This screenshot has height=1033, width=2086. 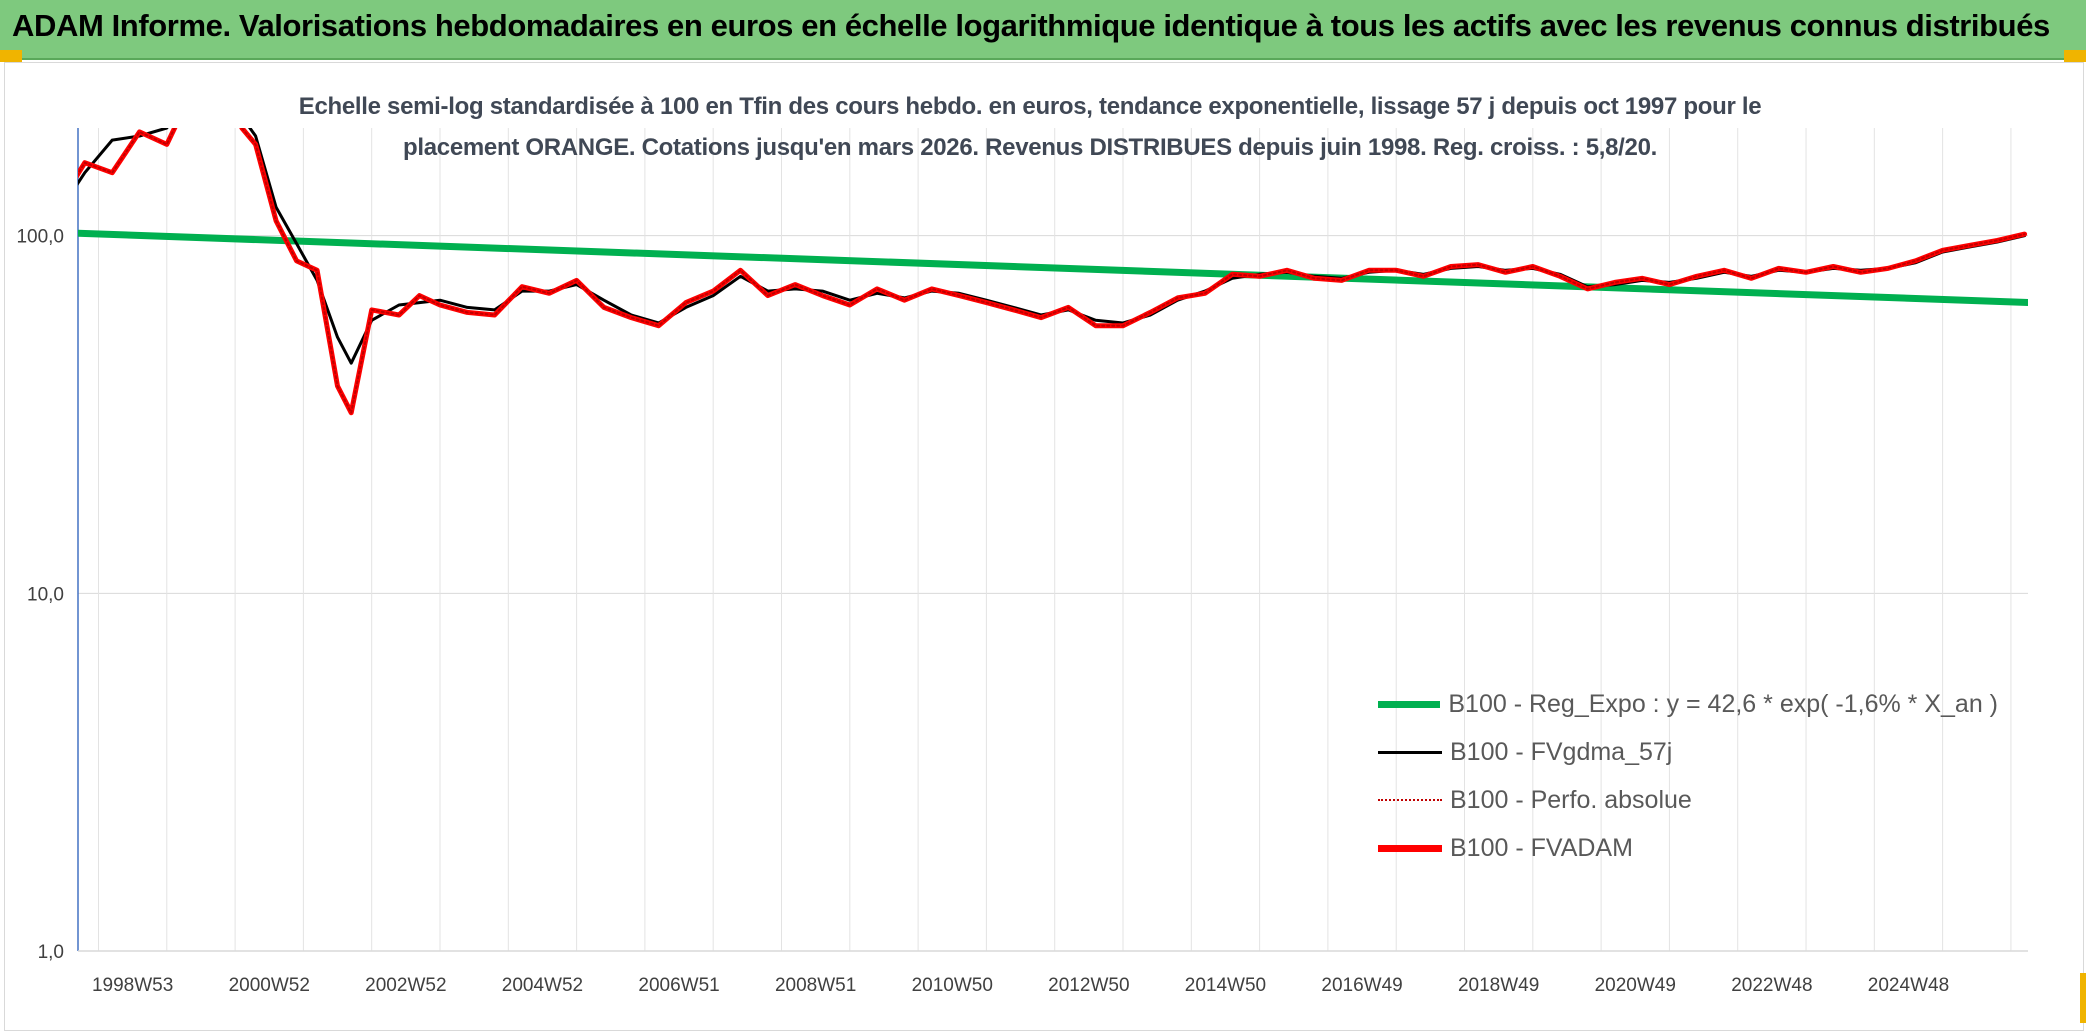 I want to click on legend-item: B100 - FVADAM, so click(x=1688, y=848).